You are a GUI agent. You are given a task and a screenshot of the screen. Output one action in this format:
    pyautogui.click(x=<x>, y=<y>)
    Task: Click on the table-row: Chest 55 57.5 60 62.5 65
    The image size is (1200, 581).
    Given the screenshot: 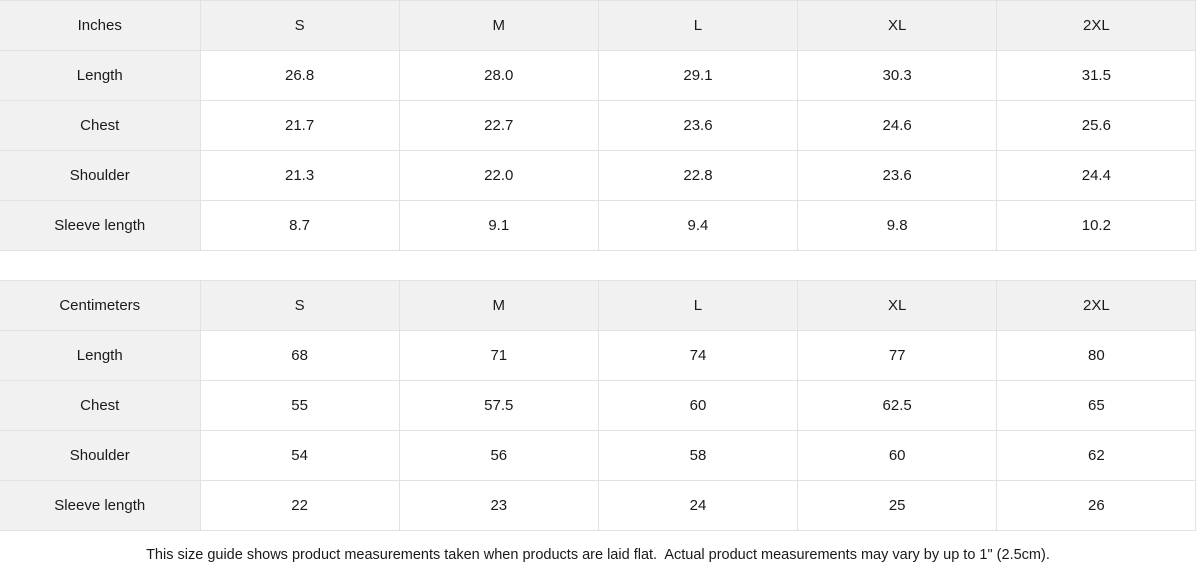 What is the action you would take?
    pyautogui.click(x=598, y=405)
    